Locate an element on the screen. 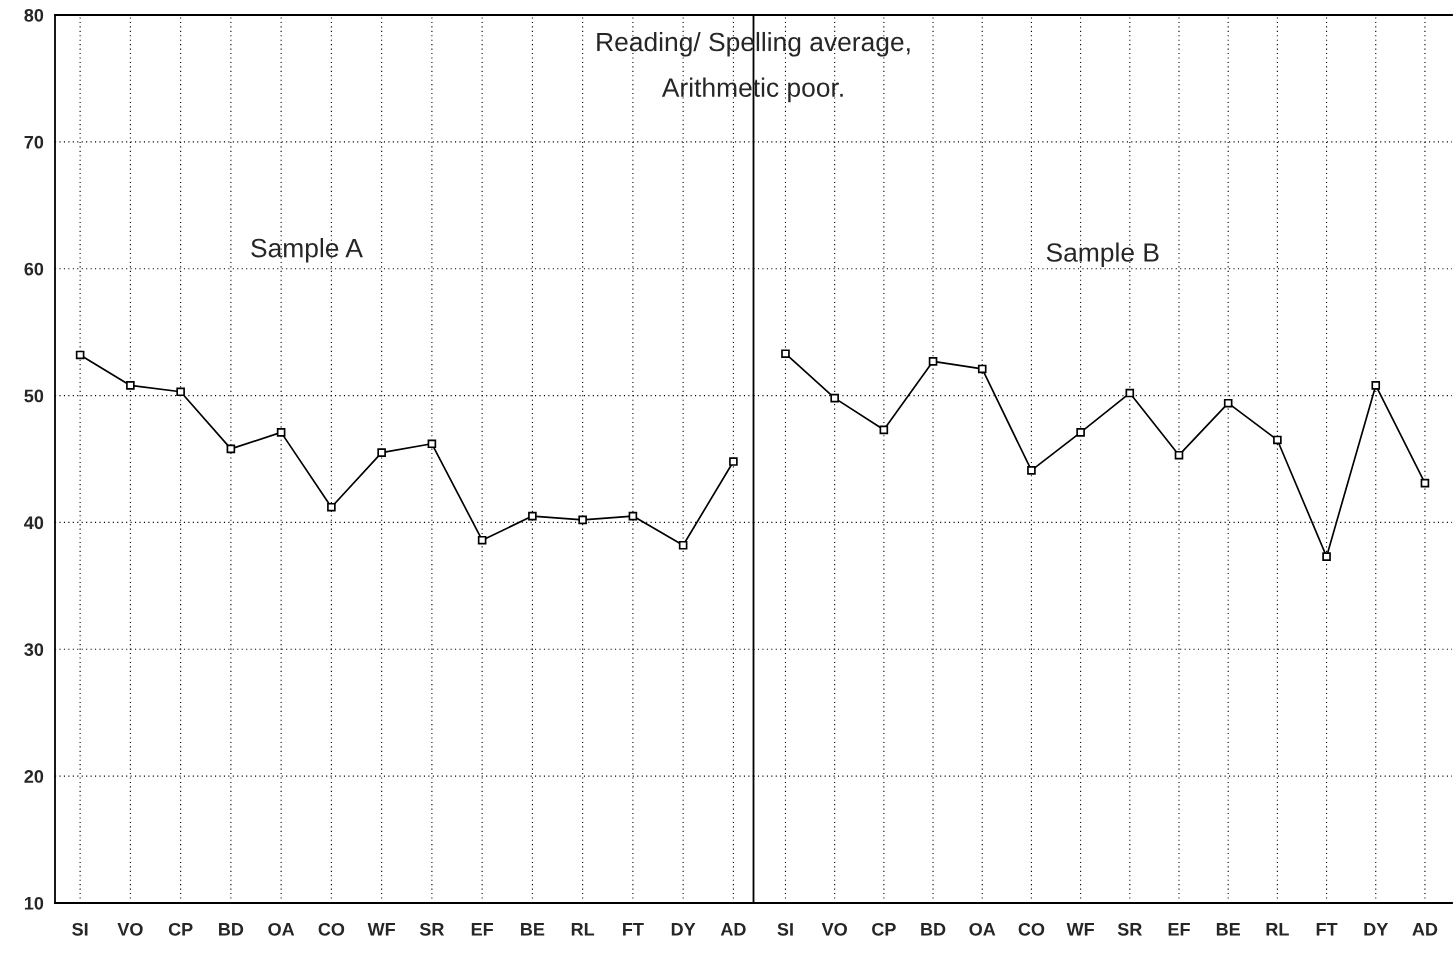  y-tick-label: 60 is located at coordinates (34, 269).